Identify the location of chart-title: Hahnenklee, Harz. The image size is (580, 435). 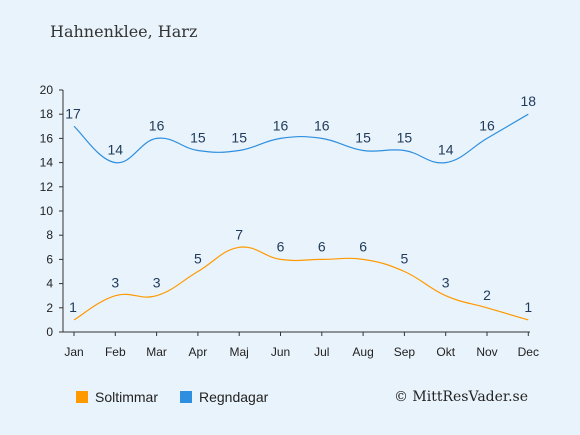
(124, 31).